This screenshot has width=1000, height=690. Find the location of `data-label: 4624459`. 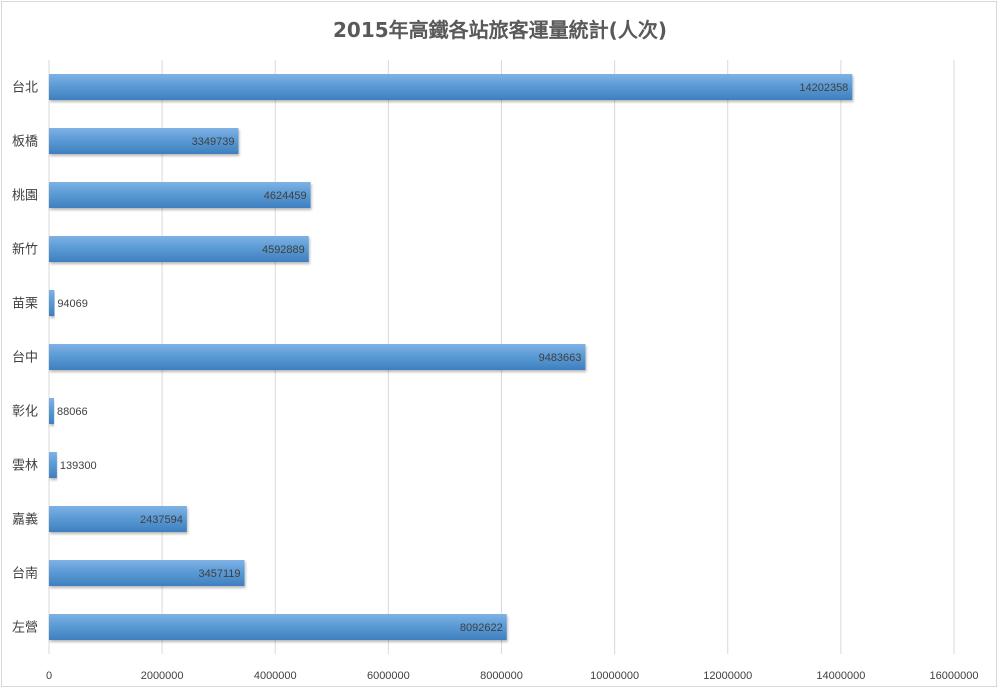

data-label: 4624459 is located at coordinates (285, 196).